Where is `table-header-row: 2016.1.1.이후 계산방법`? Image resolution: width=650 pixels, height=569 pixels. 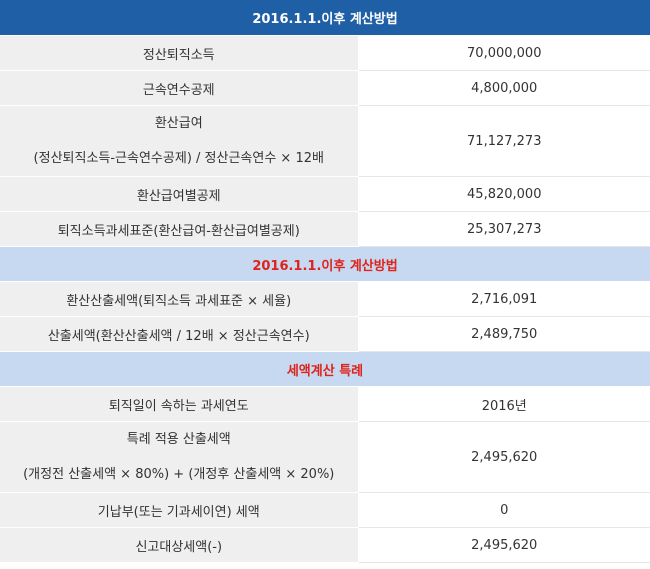 table-header-row: 2016.1.1.이후 계산방법 is located at coordinates (325, 18).